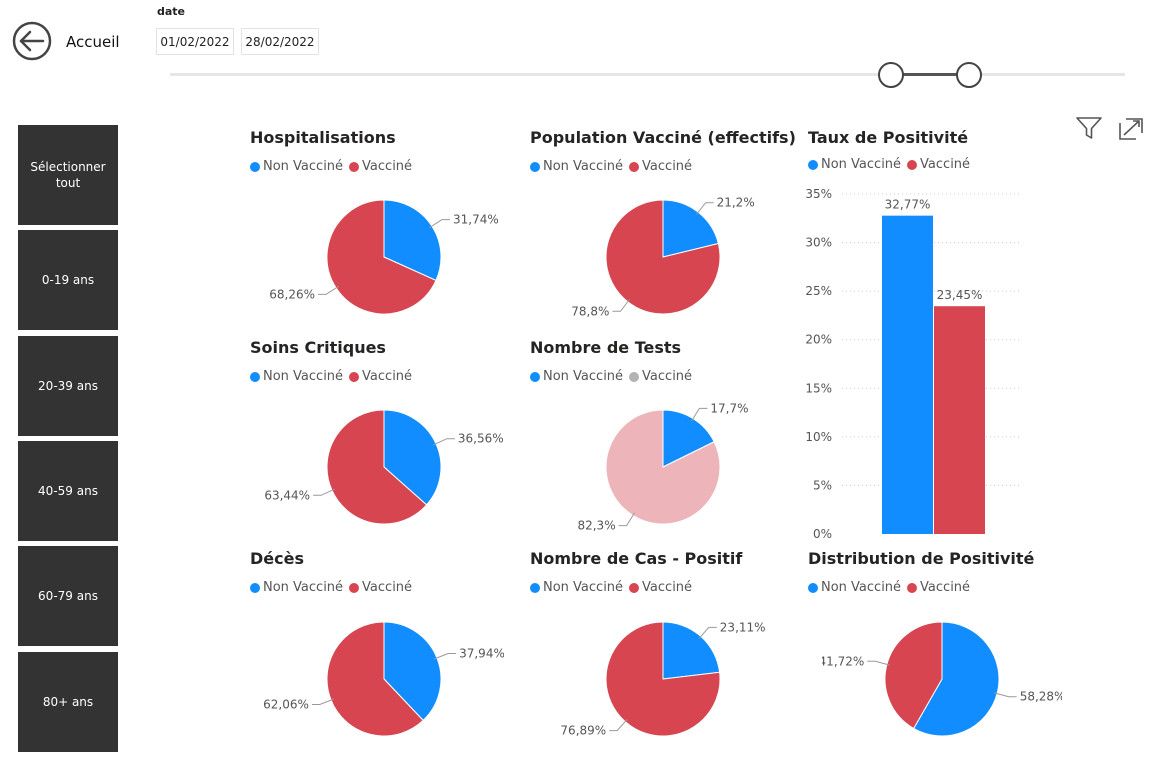 The width and height of the screenshot is (1154, 764). What do you see at coordinates (195, 41) in the screenshot?
I see `date-start-input: 01/02/2022` at bounding box center [195, 41].